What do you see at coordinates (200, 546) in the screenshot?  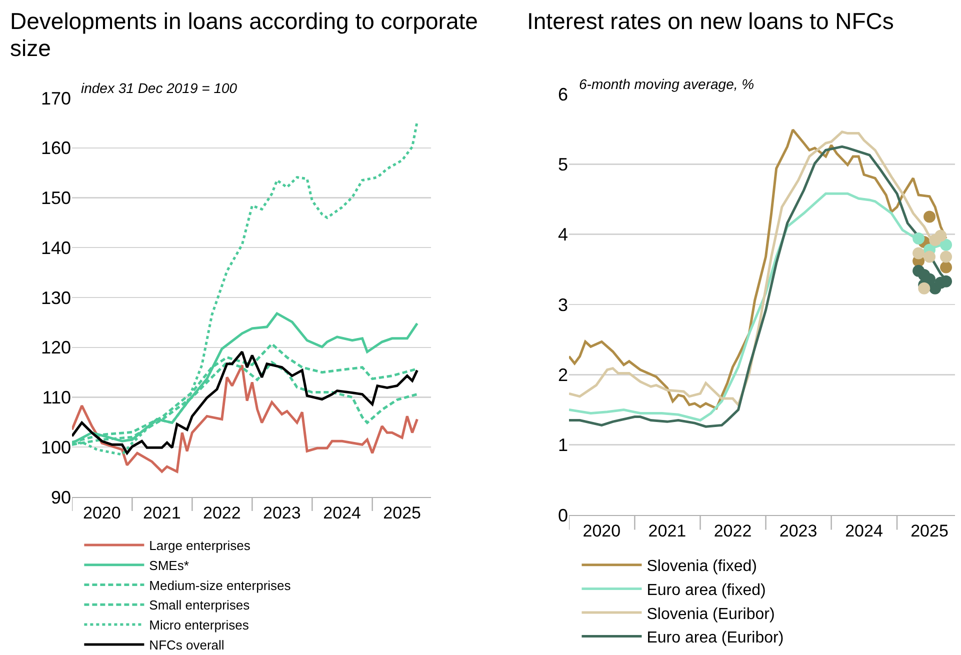 I see `legend-label: Large enterprises` at bounding box center [200, 546].